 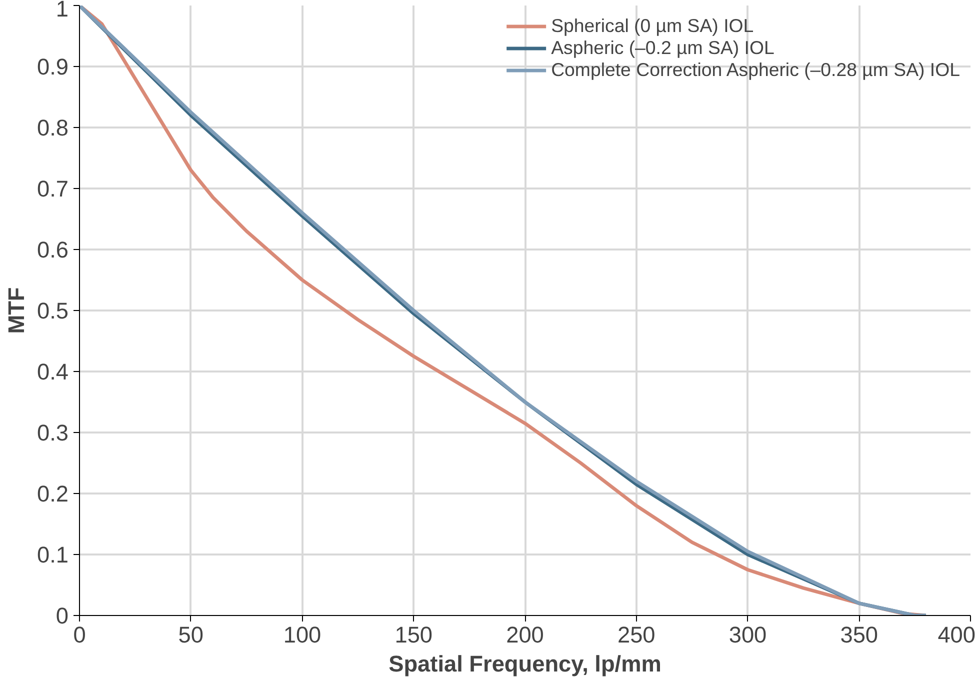 What do you see at coordinates (525, 635) in the screenshot?
I see `x-tick-label: 200` at bounding box center [525, 635].